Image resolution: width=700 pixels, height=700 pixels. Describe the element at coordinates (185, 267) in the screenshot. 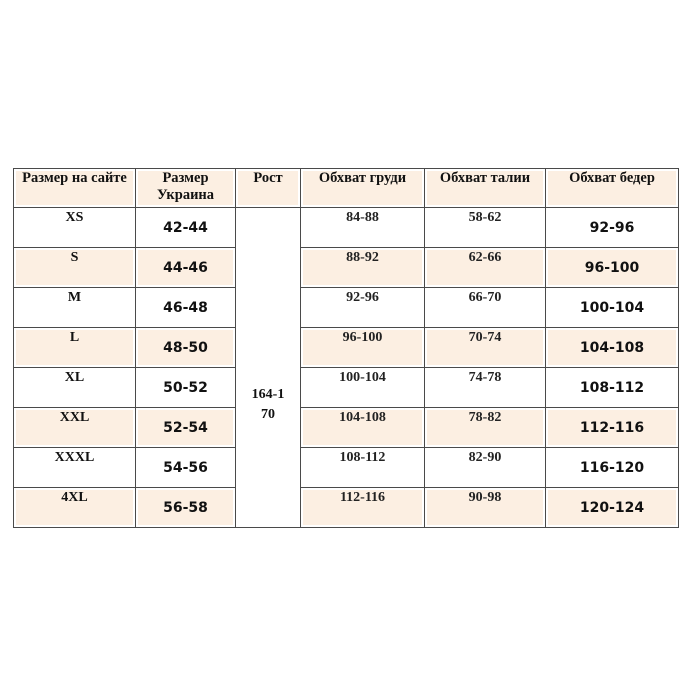

I see `cell-ukraine-size: 44-46` at that location.